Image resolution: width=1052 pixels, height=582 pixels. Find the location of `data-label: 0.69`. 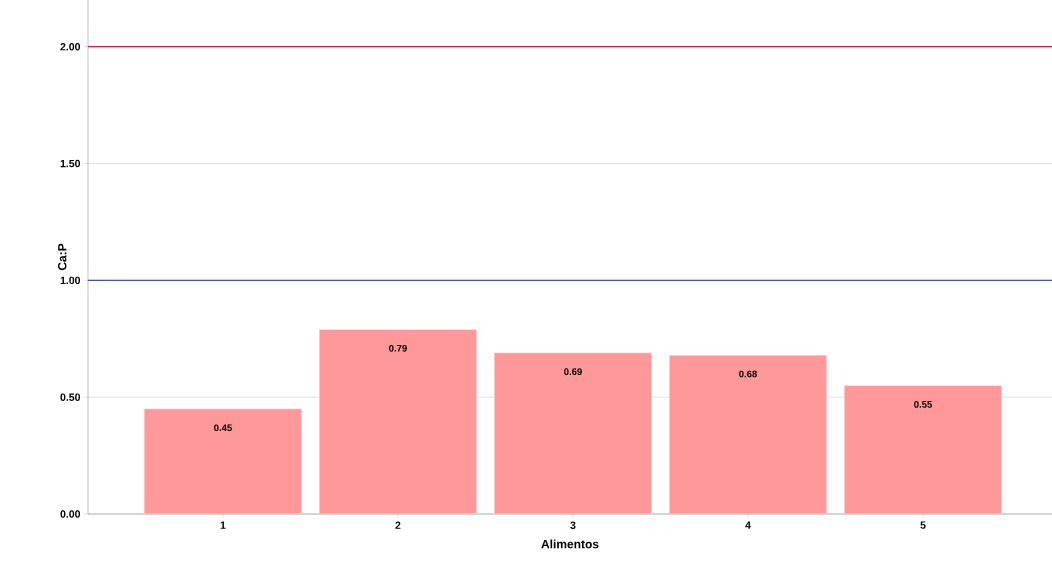

data-label: 0.69 is located at coordinates (573, 372).